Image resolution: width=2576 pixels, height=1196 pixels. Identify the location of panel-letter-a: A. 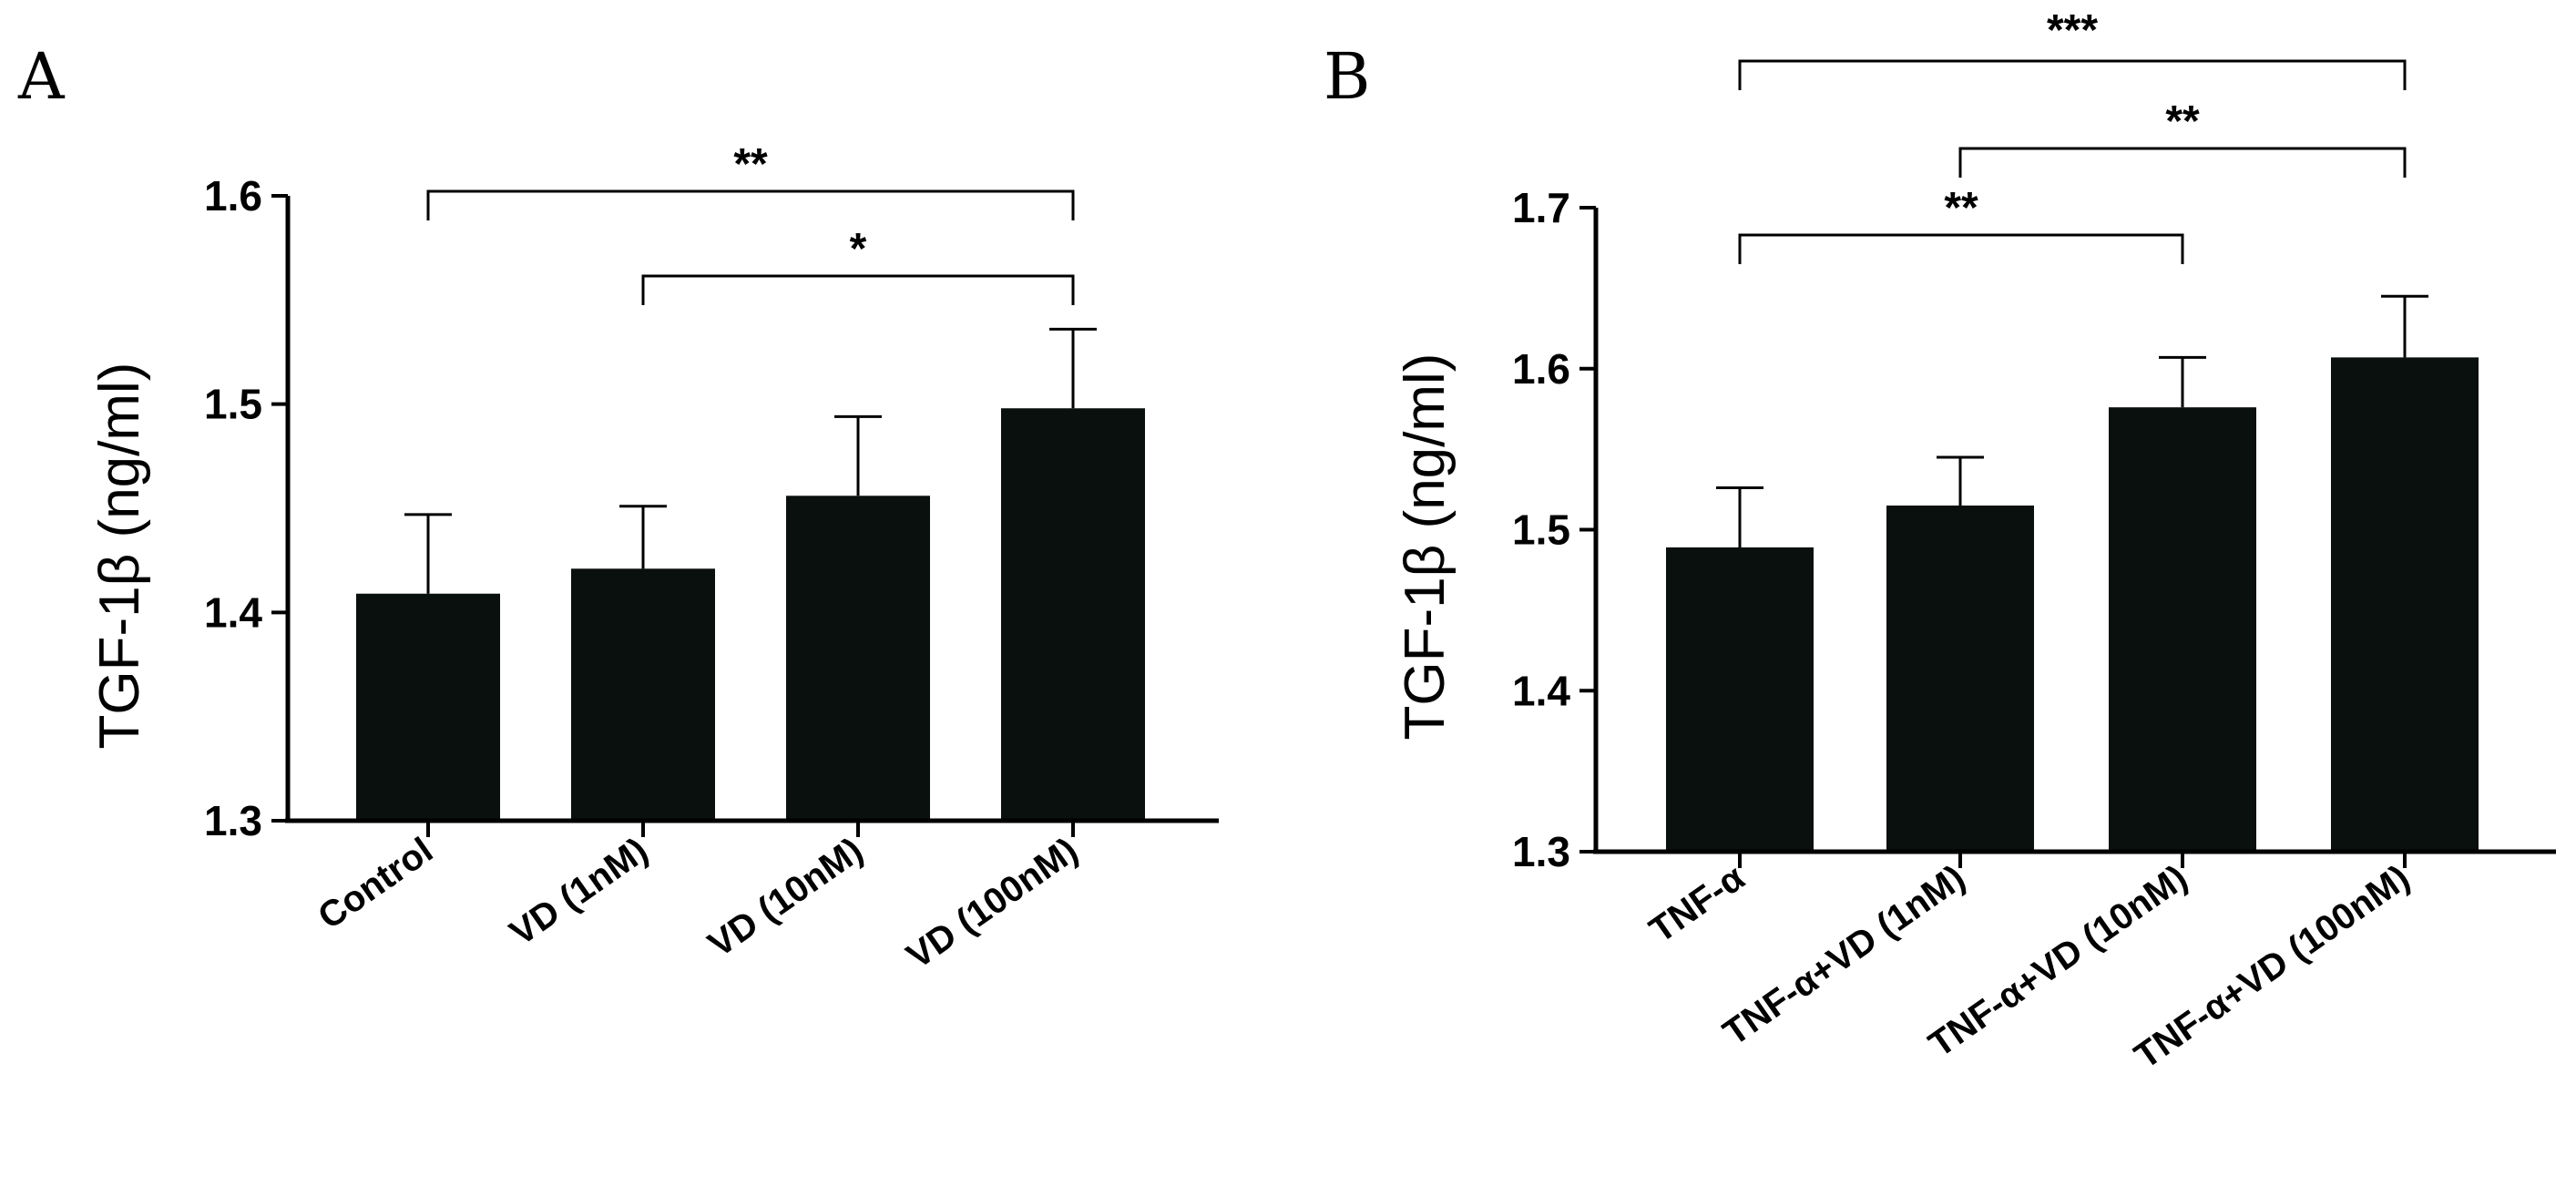
(41, 76).